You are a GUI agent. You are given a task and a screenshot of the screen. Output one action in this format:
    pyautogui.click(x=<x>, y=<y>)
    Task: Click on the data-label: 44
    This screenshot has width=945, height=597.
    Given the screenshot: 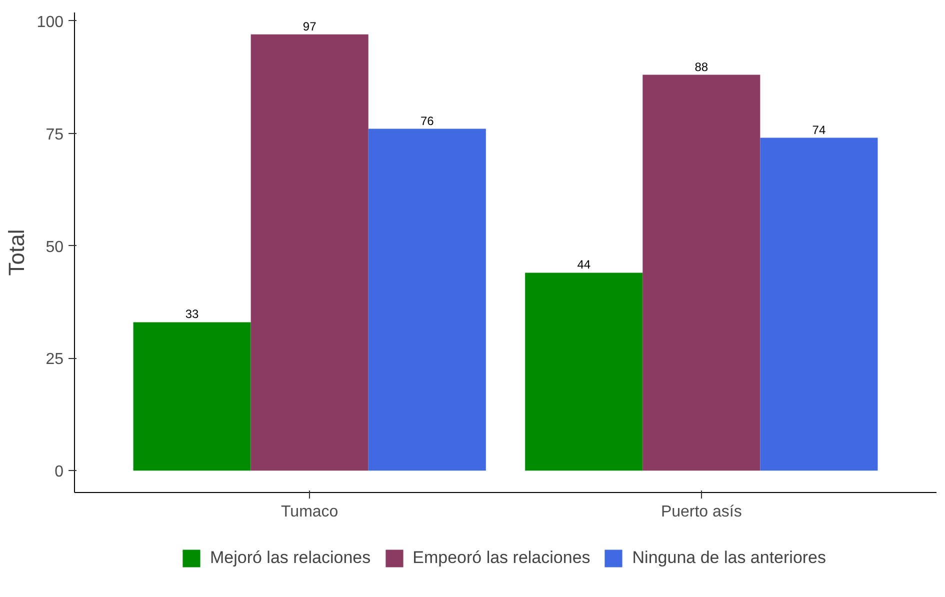 What is the action you would take?
    pyautogui.click(x=584, y=265)
    